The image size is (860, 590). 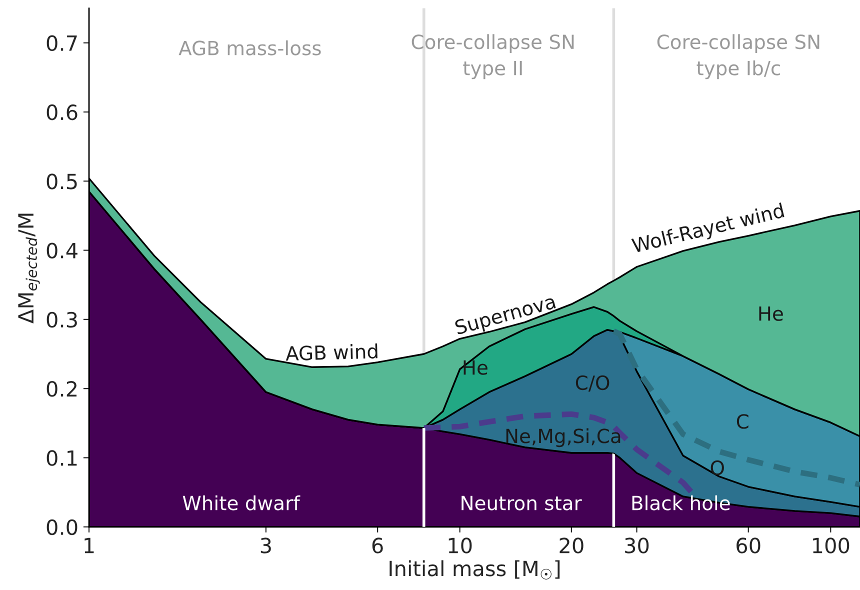 I want to click on y-tick-label: 0.0, so click(x=62, y=527).